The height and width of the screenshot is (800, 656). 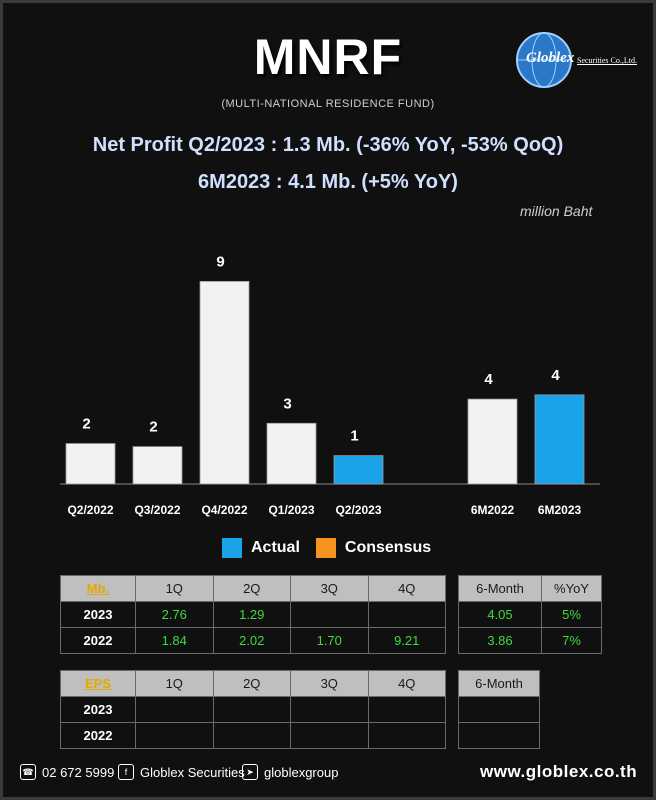 What do you see at coordinates (90, 510) in the screenshot?
I see `tick-label: Q2/2022` at bounding box center [90, 510].